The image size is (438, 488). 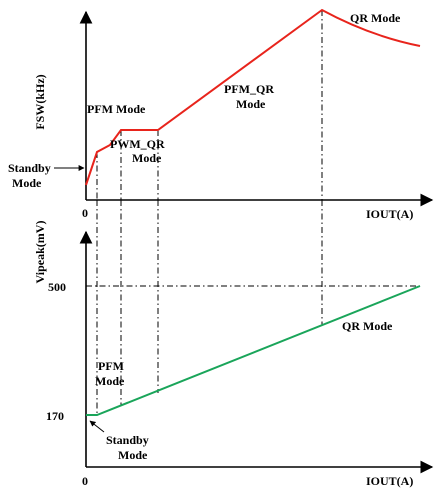 I want to click on top-pfm-qr-label-1: PFM_QR, so click(x=249, y=89).